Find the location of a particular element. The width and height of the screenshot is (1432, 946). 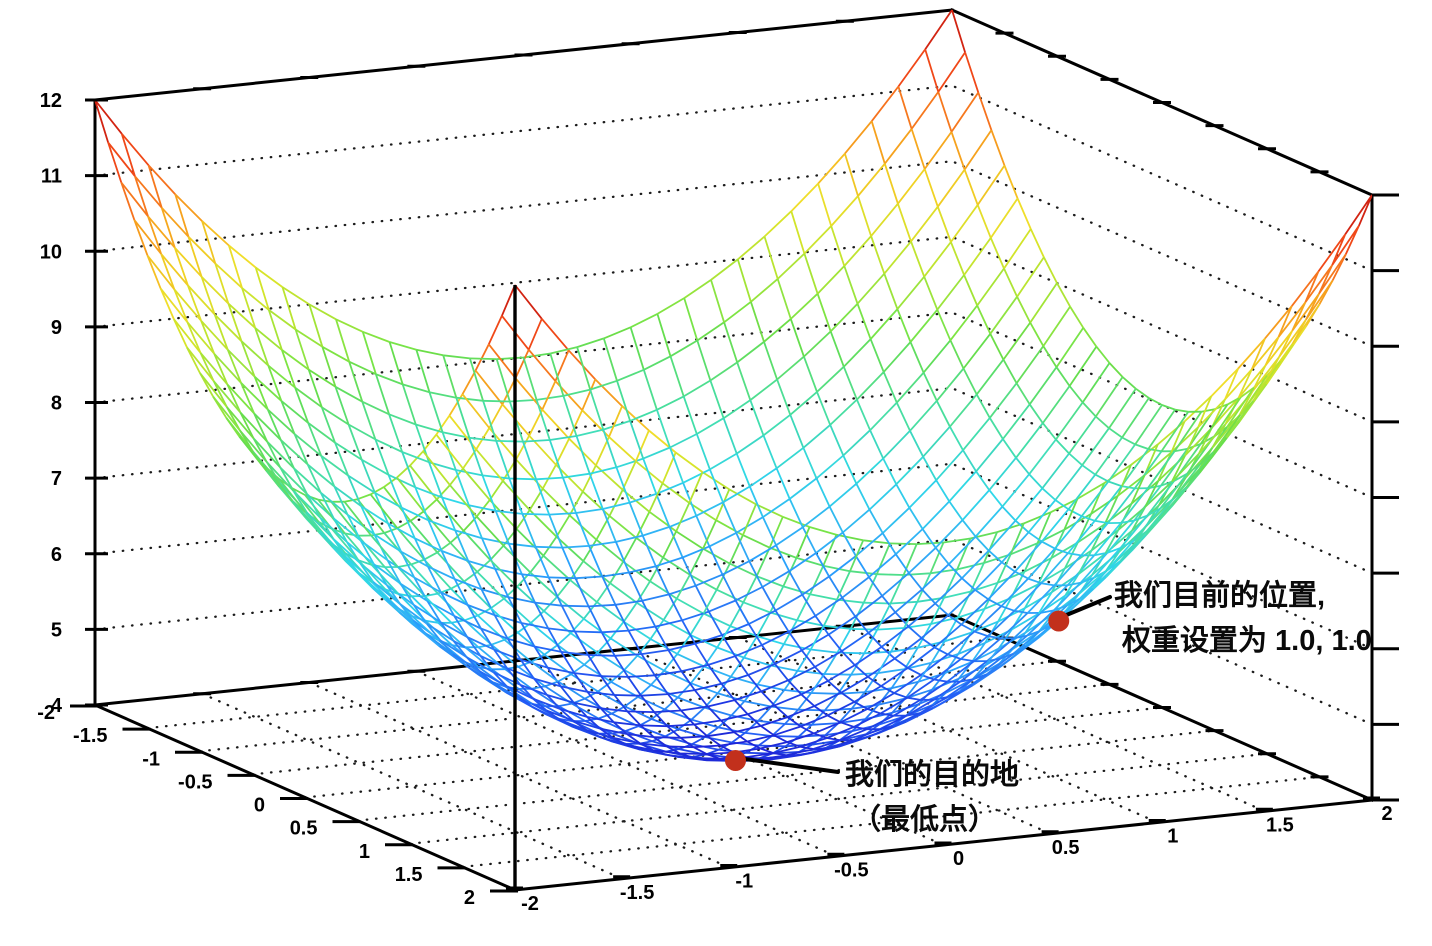

y-tick-label: 2 is located at coordinates (469, 898).